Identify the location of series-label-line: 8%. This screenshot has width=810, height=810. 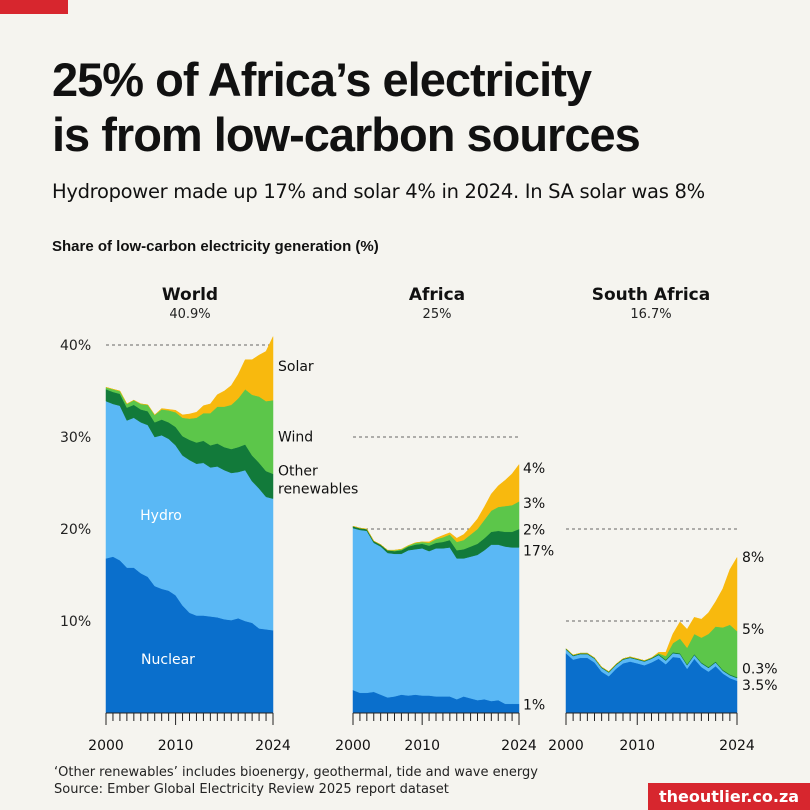
(753, 558).